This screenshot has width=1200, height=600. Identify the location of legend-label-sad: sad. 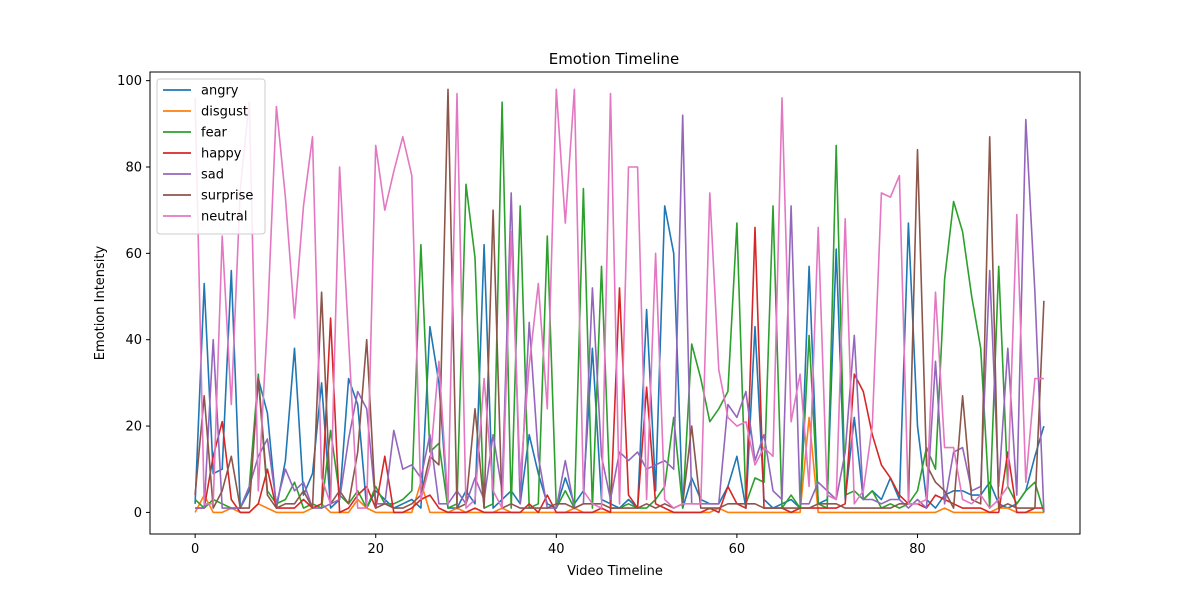
(212, 175).